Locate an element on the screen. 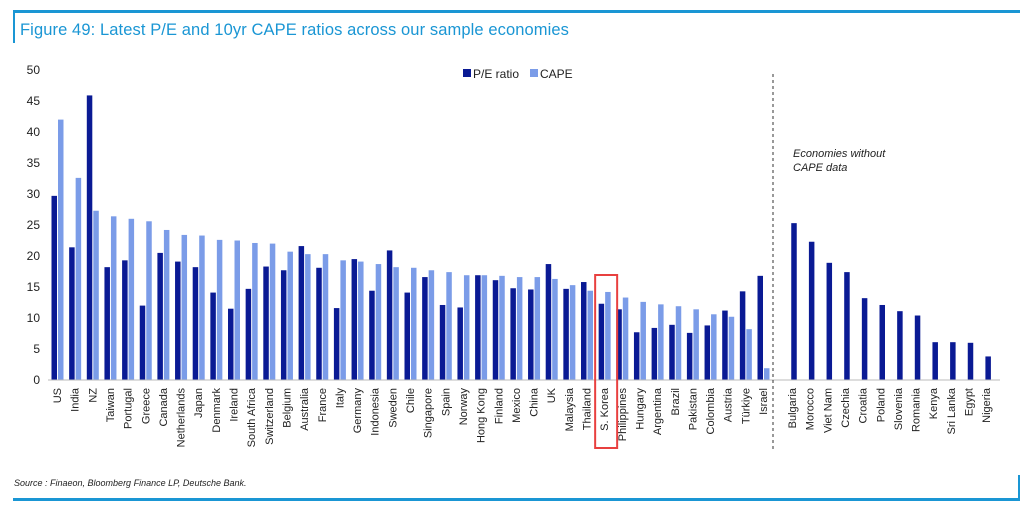  bar-pe-hong-kong is located at coordinates (478, 327).